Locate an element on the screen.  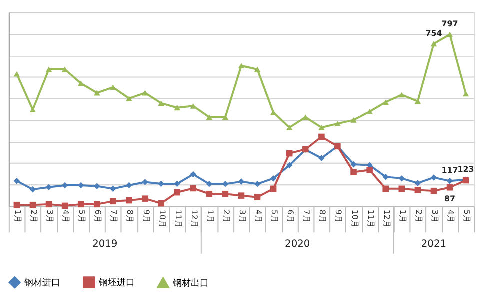
text: 2021 is located at coordinates (434, 244).